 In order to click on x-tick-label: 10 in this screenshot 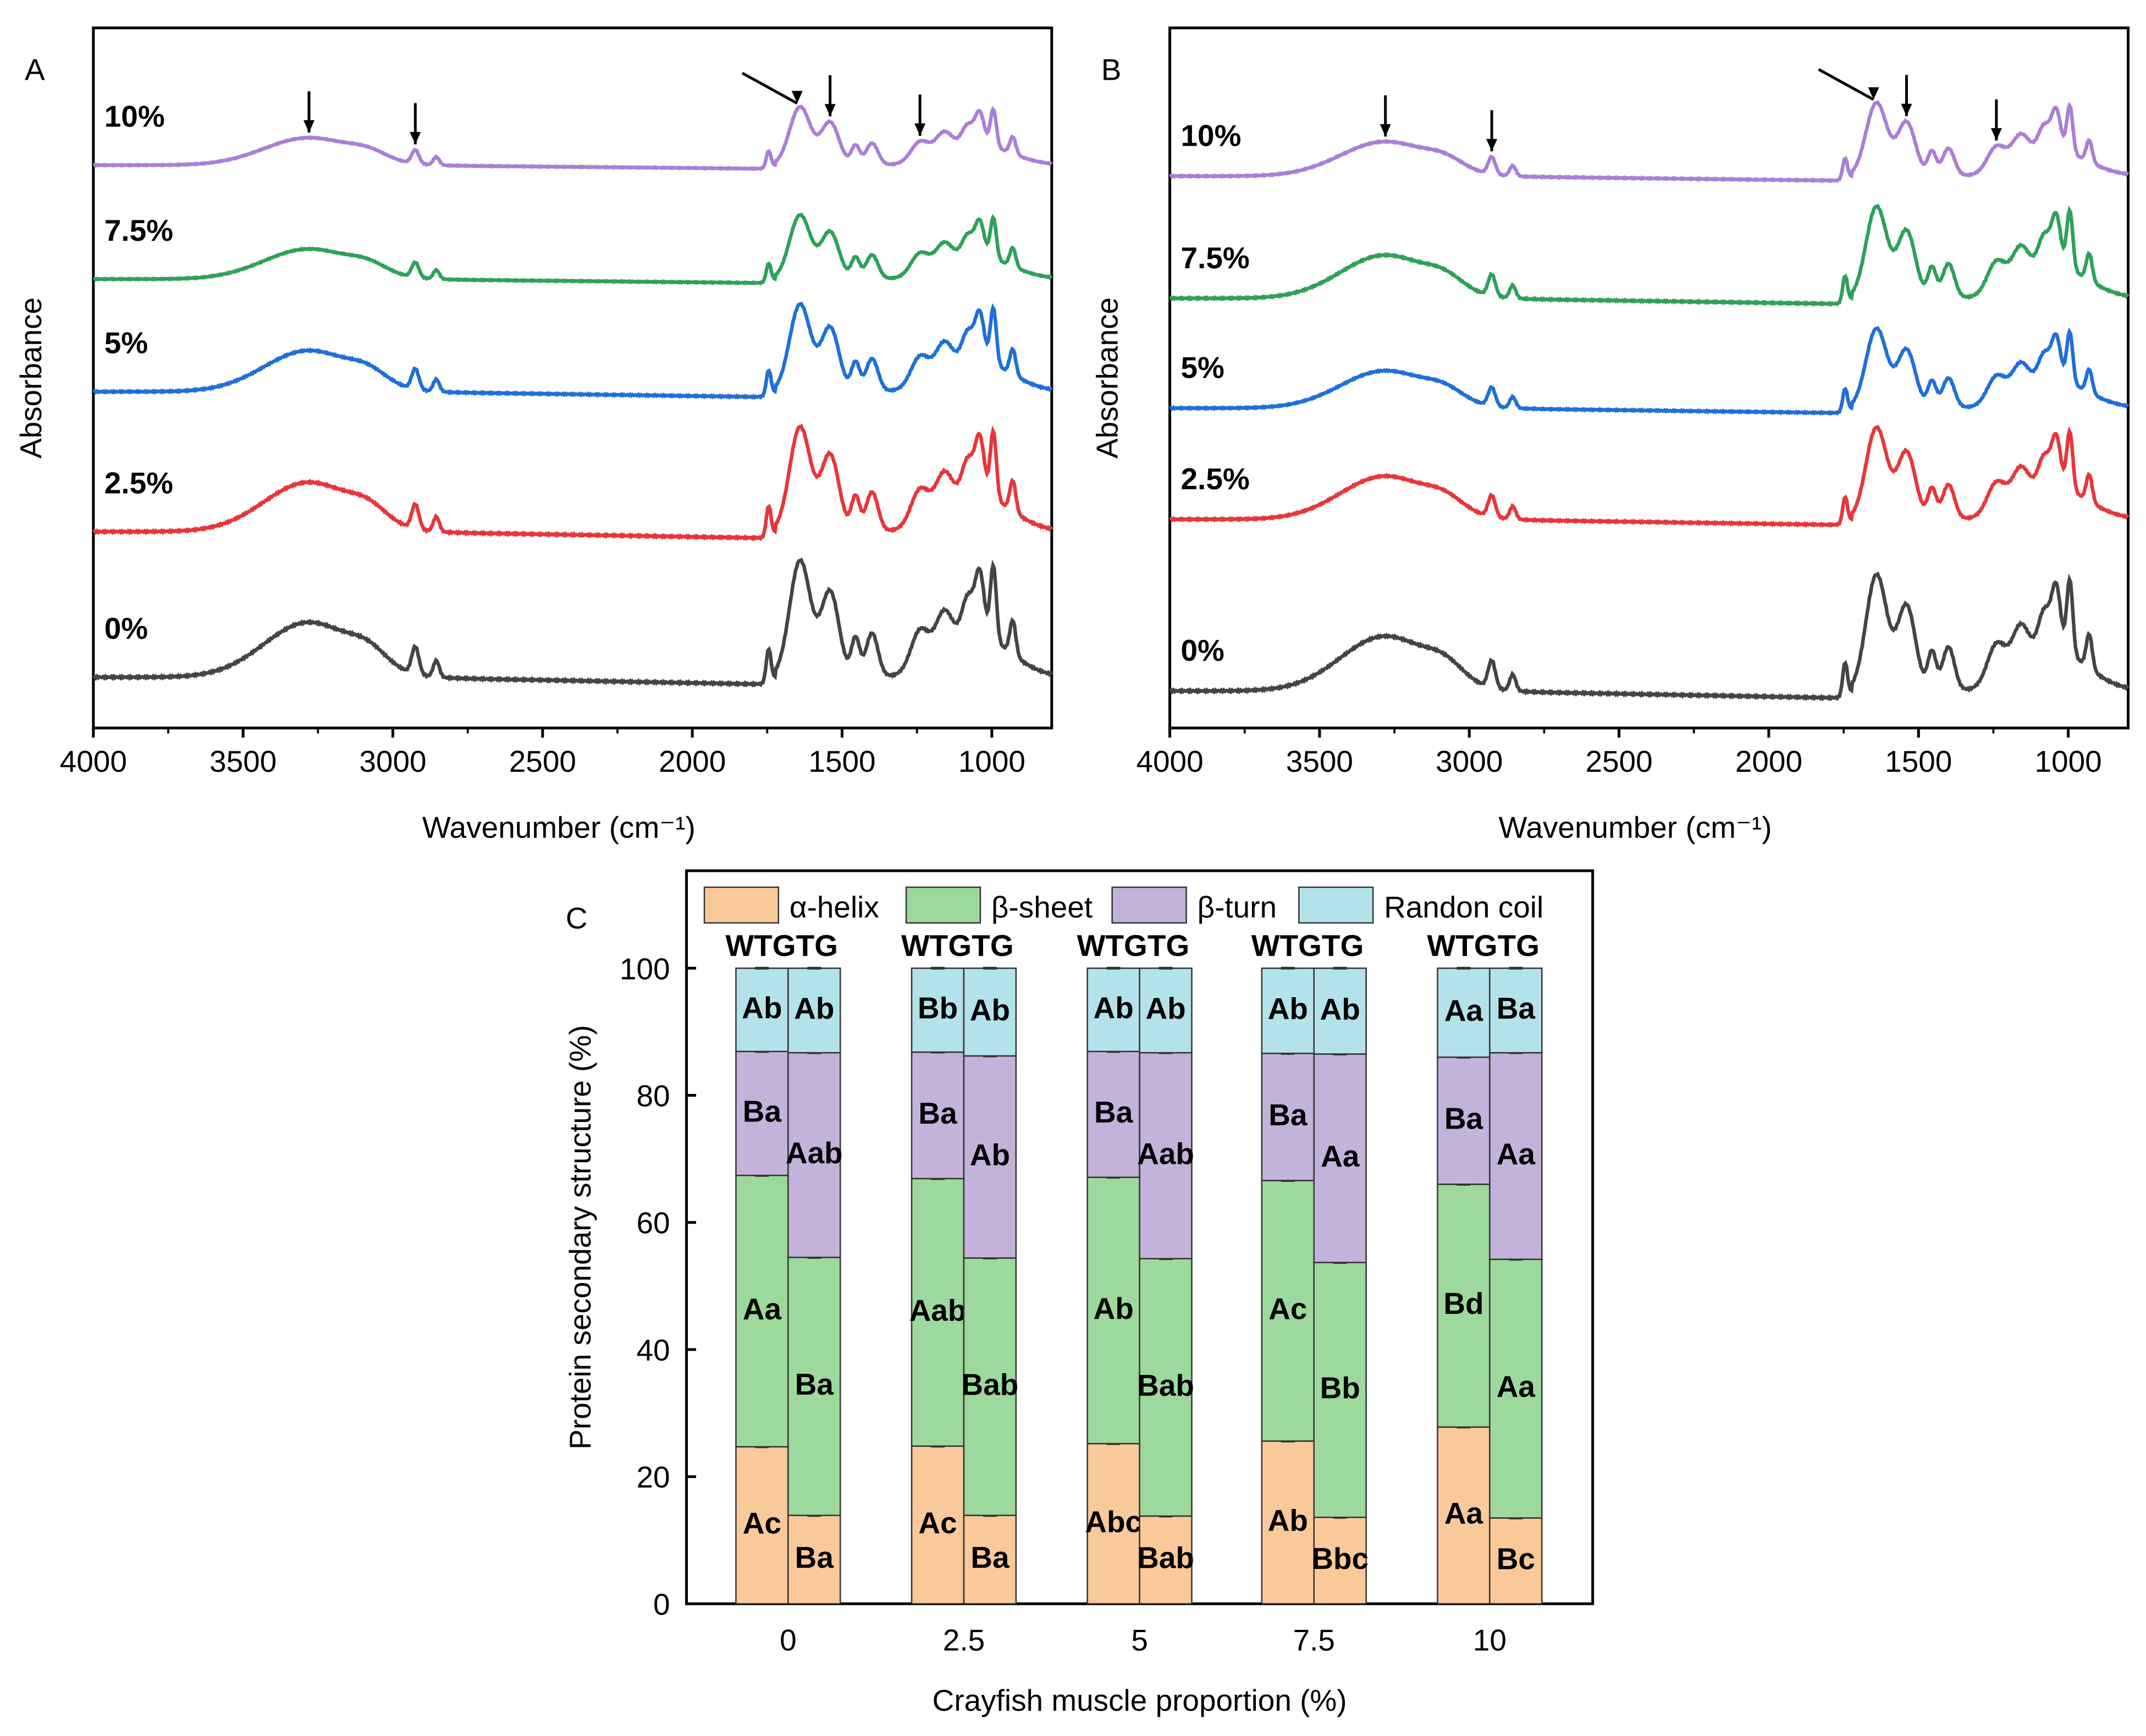, I will do `click(1490, 1640)`.